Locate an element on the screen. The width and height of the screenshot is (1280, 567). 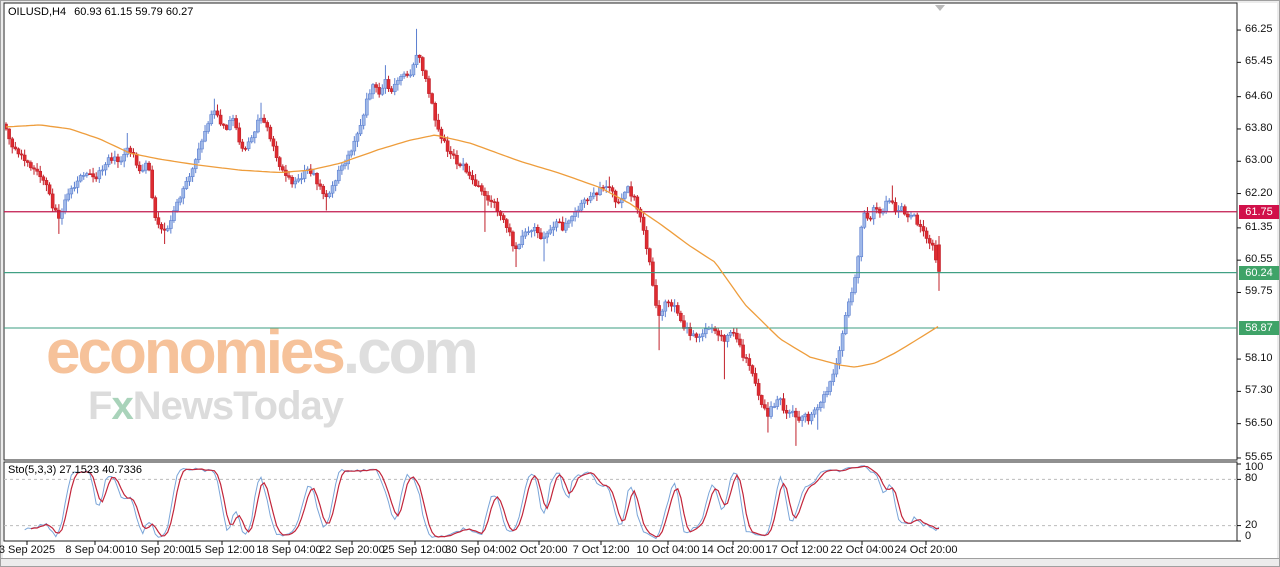
time-axis-label: 30 Sep 04:00 is located at coordinates (478, 550).